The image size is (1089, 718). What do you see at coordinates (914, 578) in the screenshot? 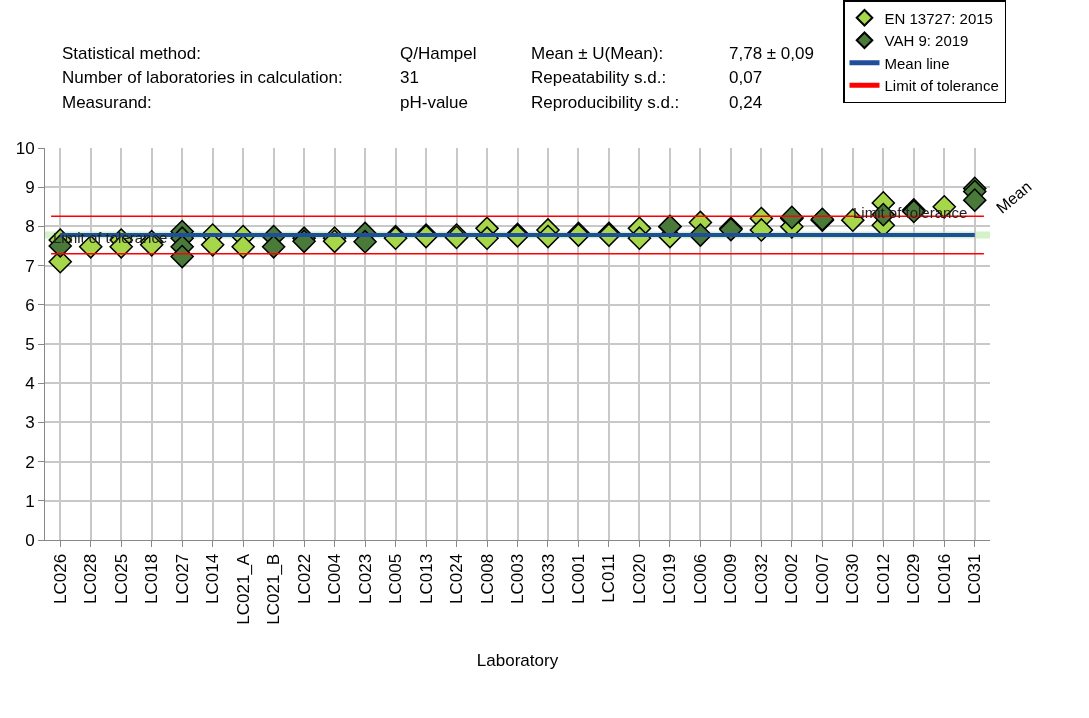
I see `x-tick-label: LC029` at bounding box center [914, 578].